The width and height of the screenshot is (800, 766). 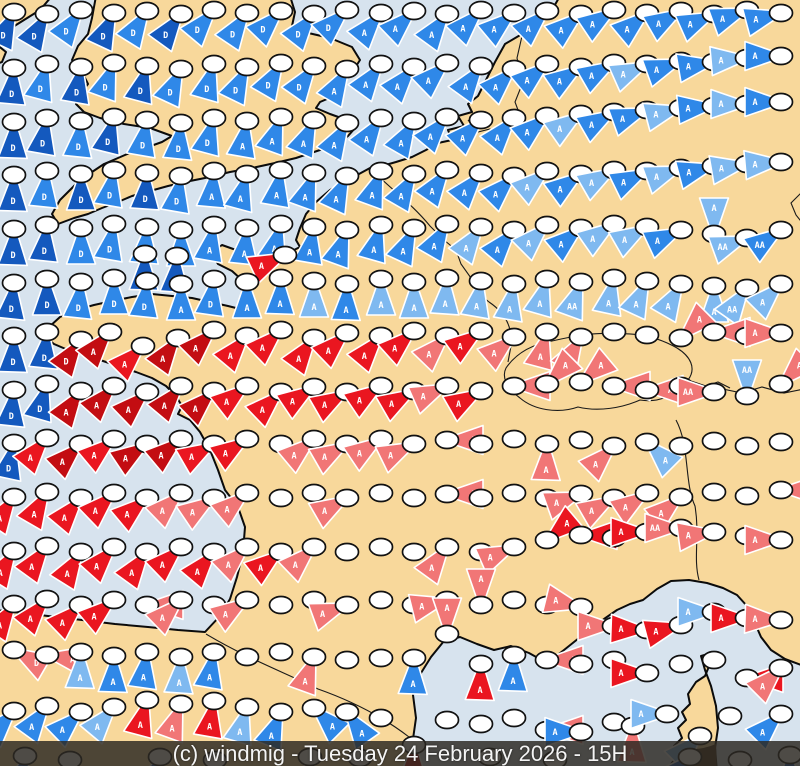 What do you see at coordinates (702, 392) in the screenshot?
I see `wind-symbol: AA` at bounding box center [702, 392].